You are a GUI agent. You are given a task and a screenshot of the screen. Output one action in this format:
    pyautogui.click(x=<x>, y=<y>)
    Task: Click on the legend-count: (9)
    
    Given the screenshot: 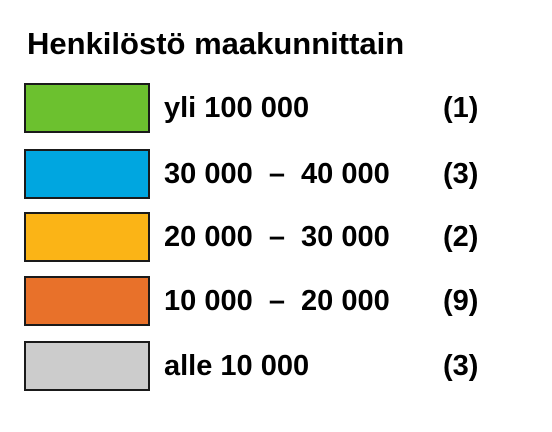 What is the action you would take?
    pyautogui.click(x=461, y=301)
    